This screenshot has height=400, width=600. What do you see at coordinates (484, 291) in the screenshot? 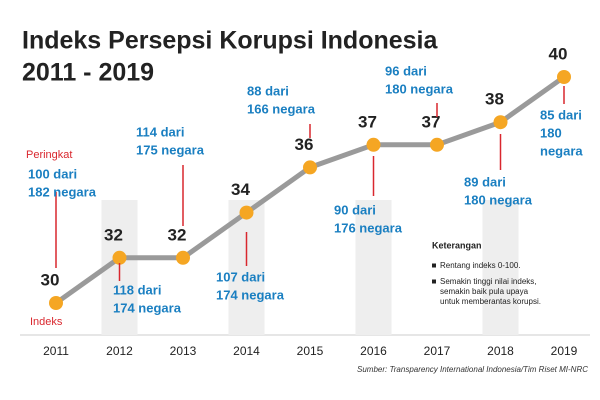
I see `legend-note: semakin baik pula upaya` at bounding box center [484, 291].